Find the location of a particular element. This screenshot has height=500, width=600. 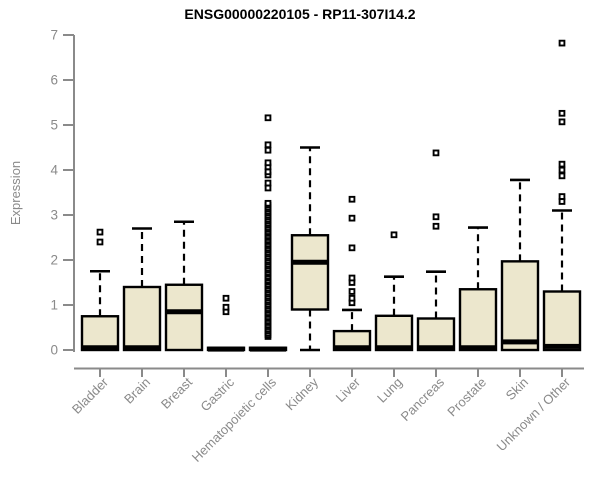

y-tick-label: 6 is located at coordinates (54, 80).